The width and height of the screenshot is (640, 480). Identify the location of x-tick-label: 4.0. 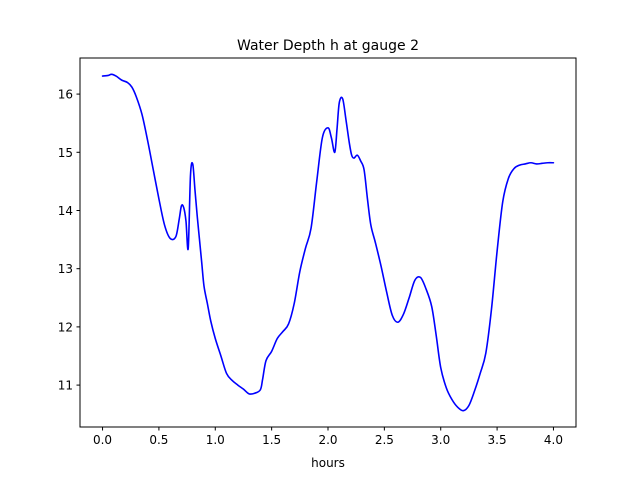
(553, 440).